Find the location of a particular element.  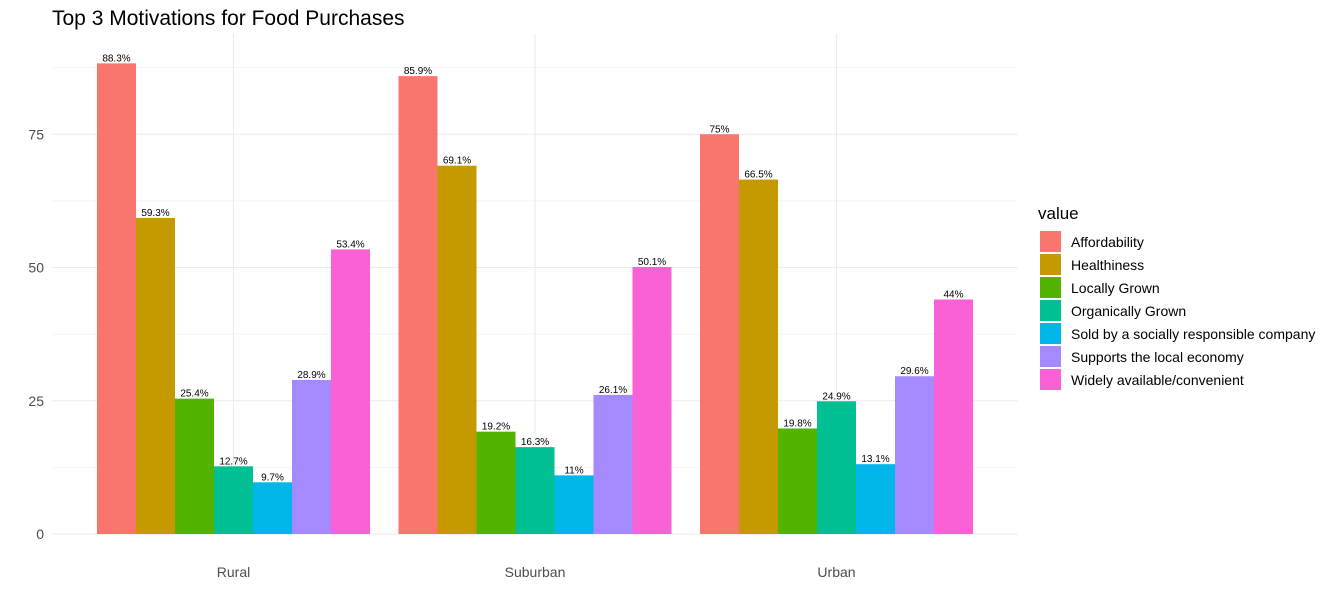

y-tick-label: 75 is located at coordinates (36, 134).